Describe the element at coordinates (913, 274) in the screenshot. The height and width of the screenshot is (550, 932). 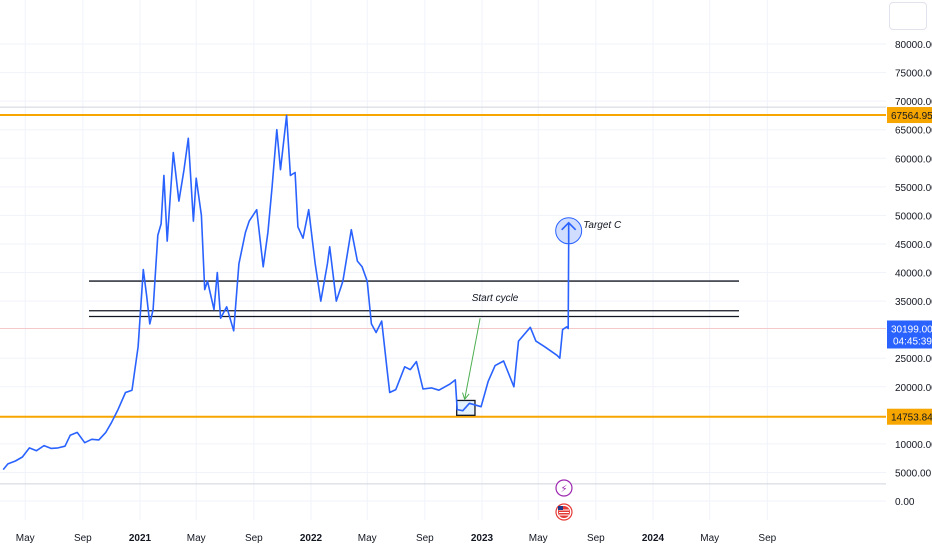
I see `y-tick-label: 40000.00` at that location.